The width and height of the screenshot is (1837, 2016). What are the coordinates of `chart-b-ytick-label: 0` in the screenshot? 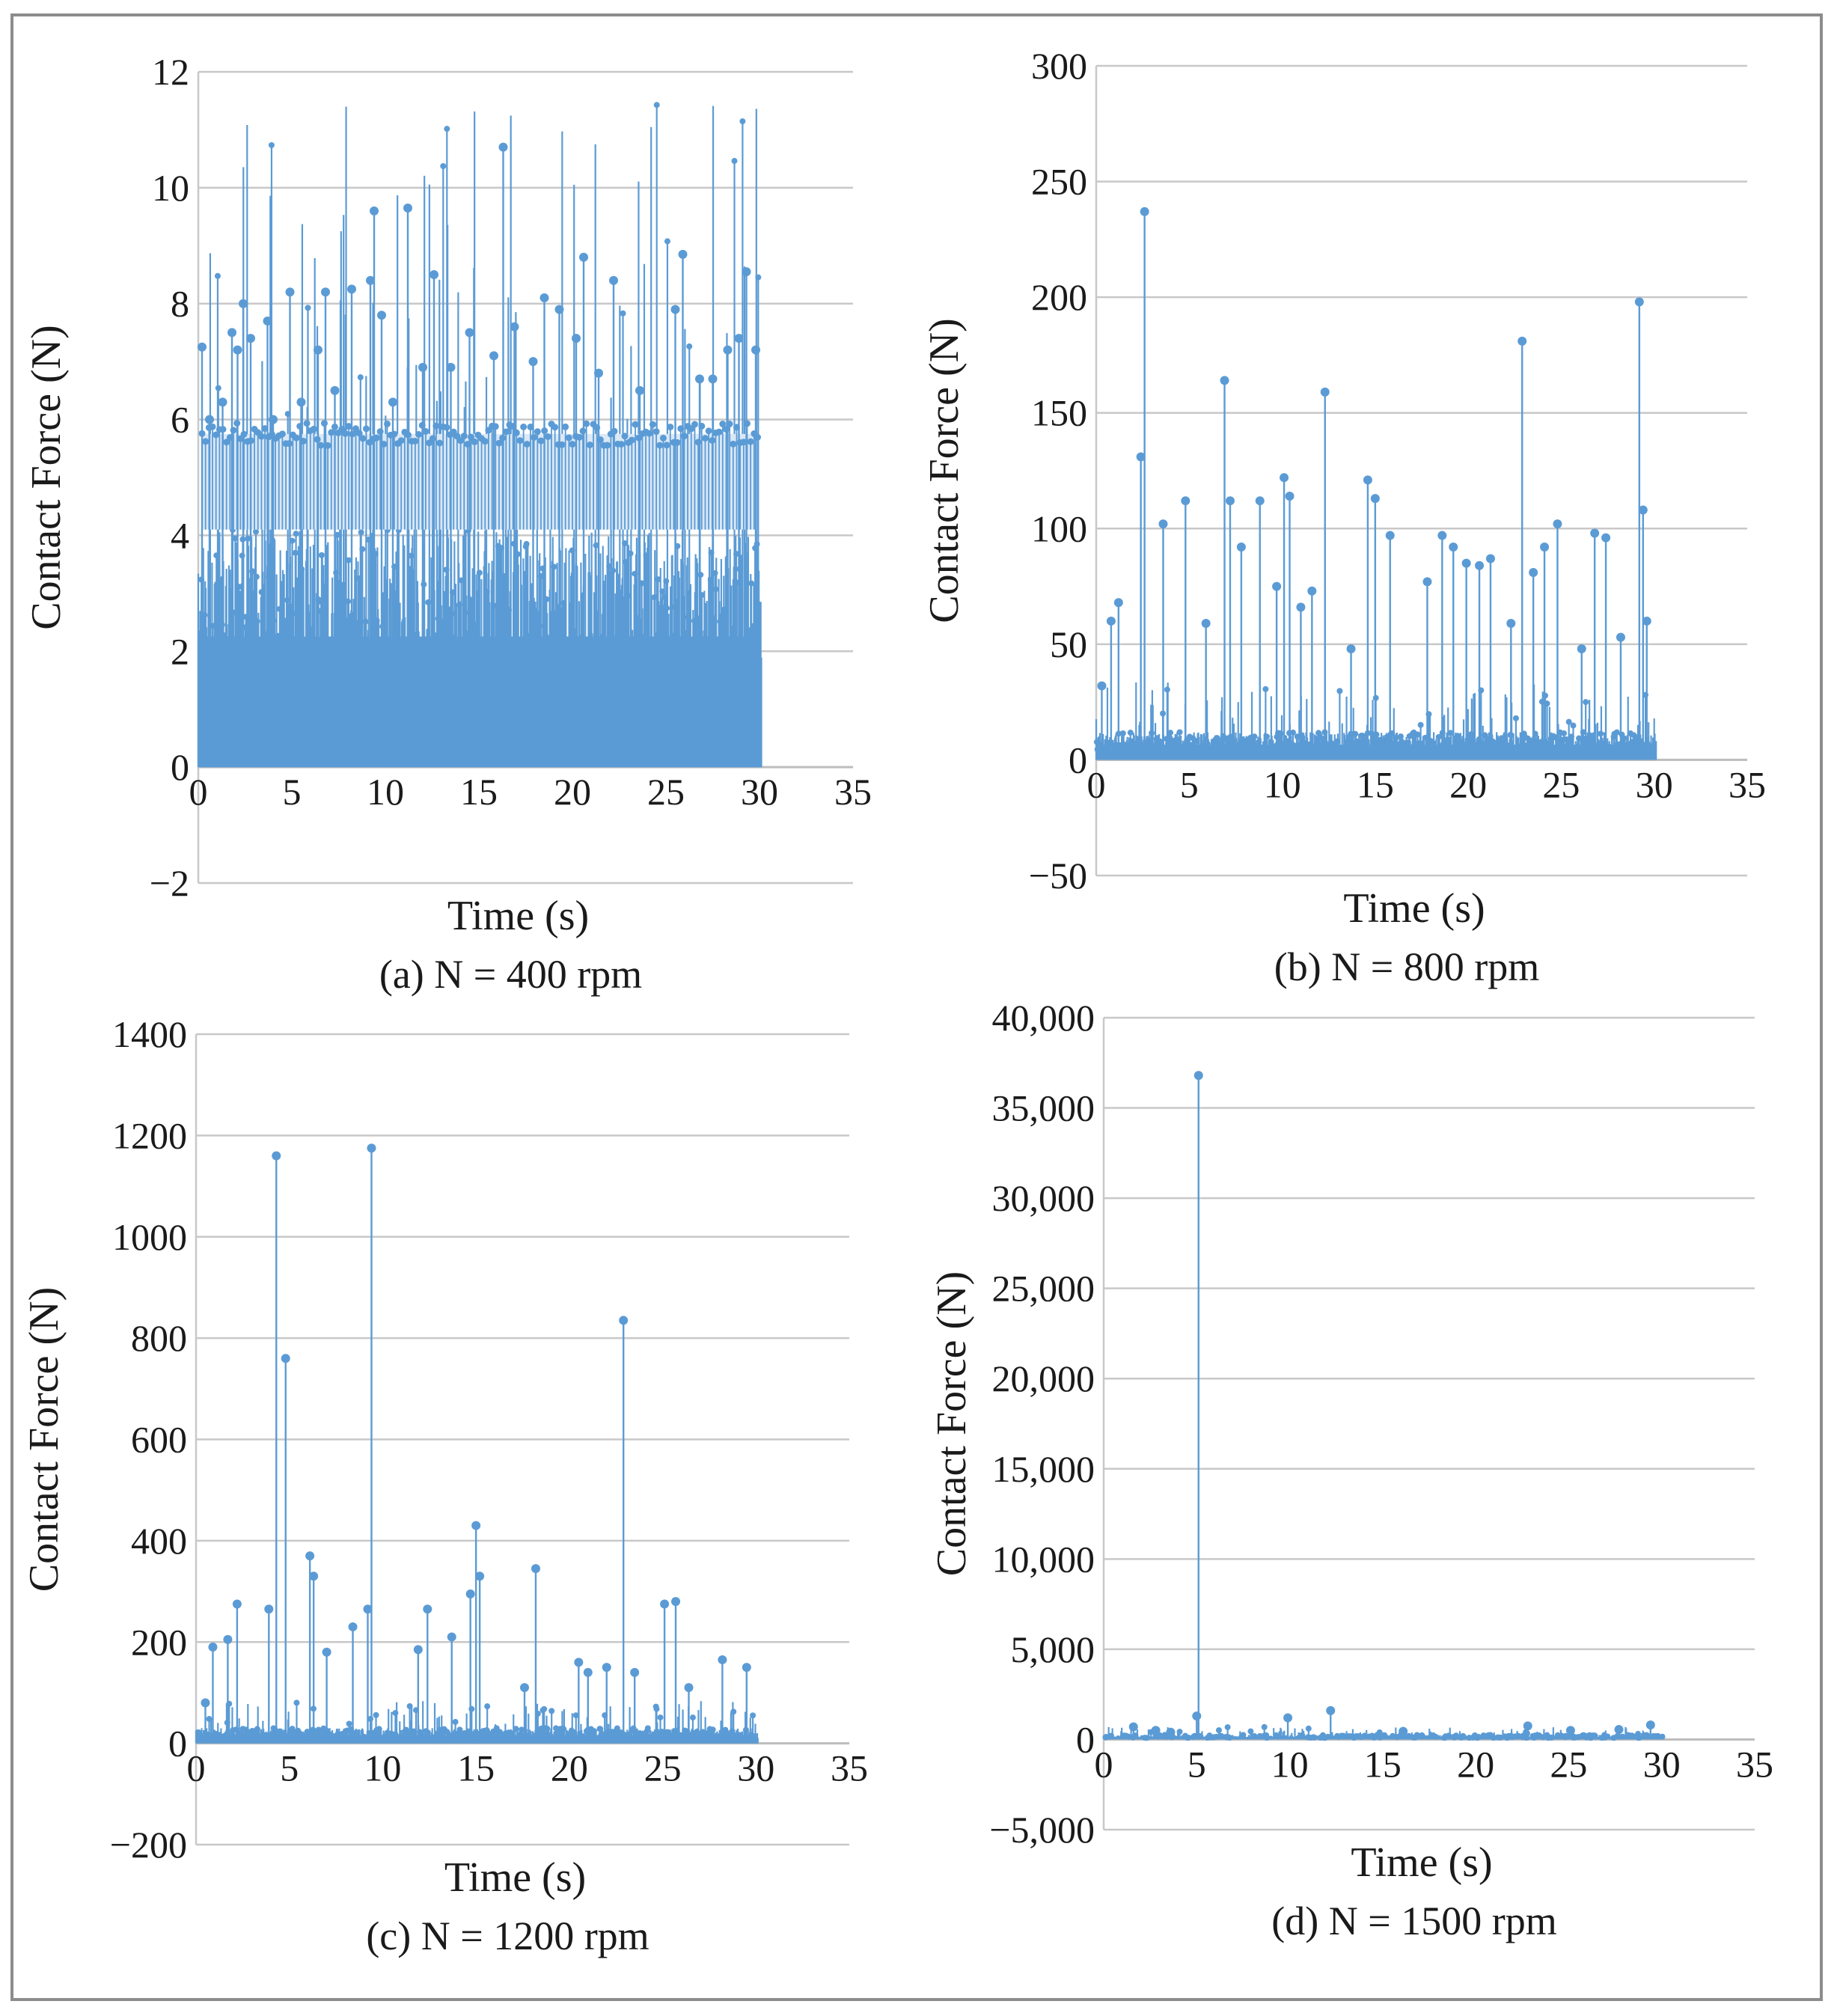 It's located at (1078, 760).